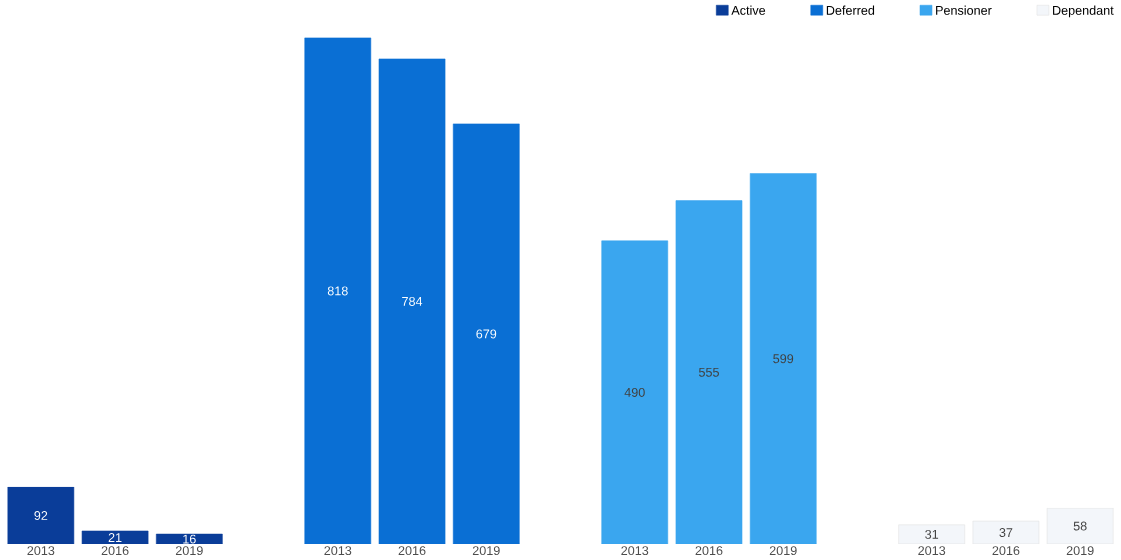 Image resolution: width=1121 pixels, height=560 pixels. What do you see at coordinates (964, 10) in the screenshot?
I see `legend-label: Pensioner` at bounding box center [964, 10].